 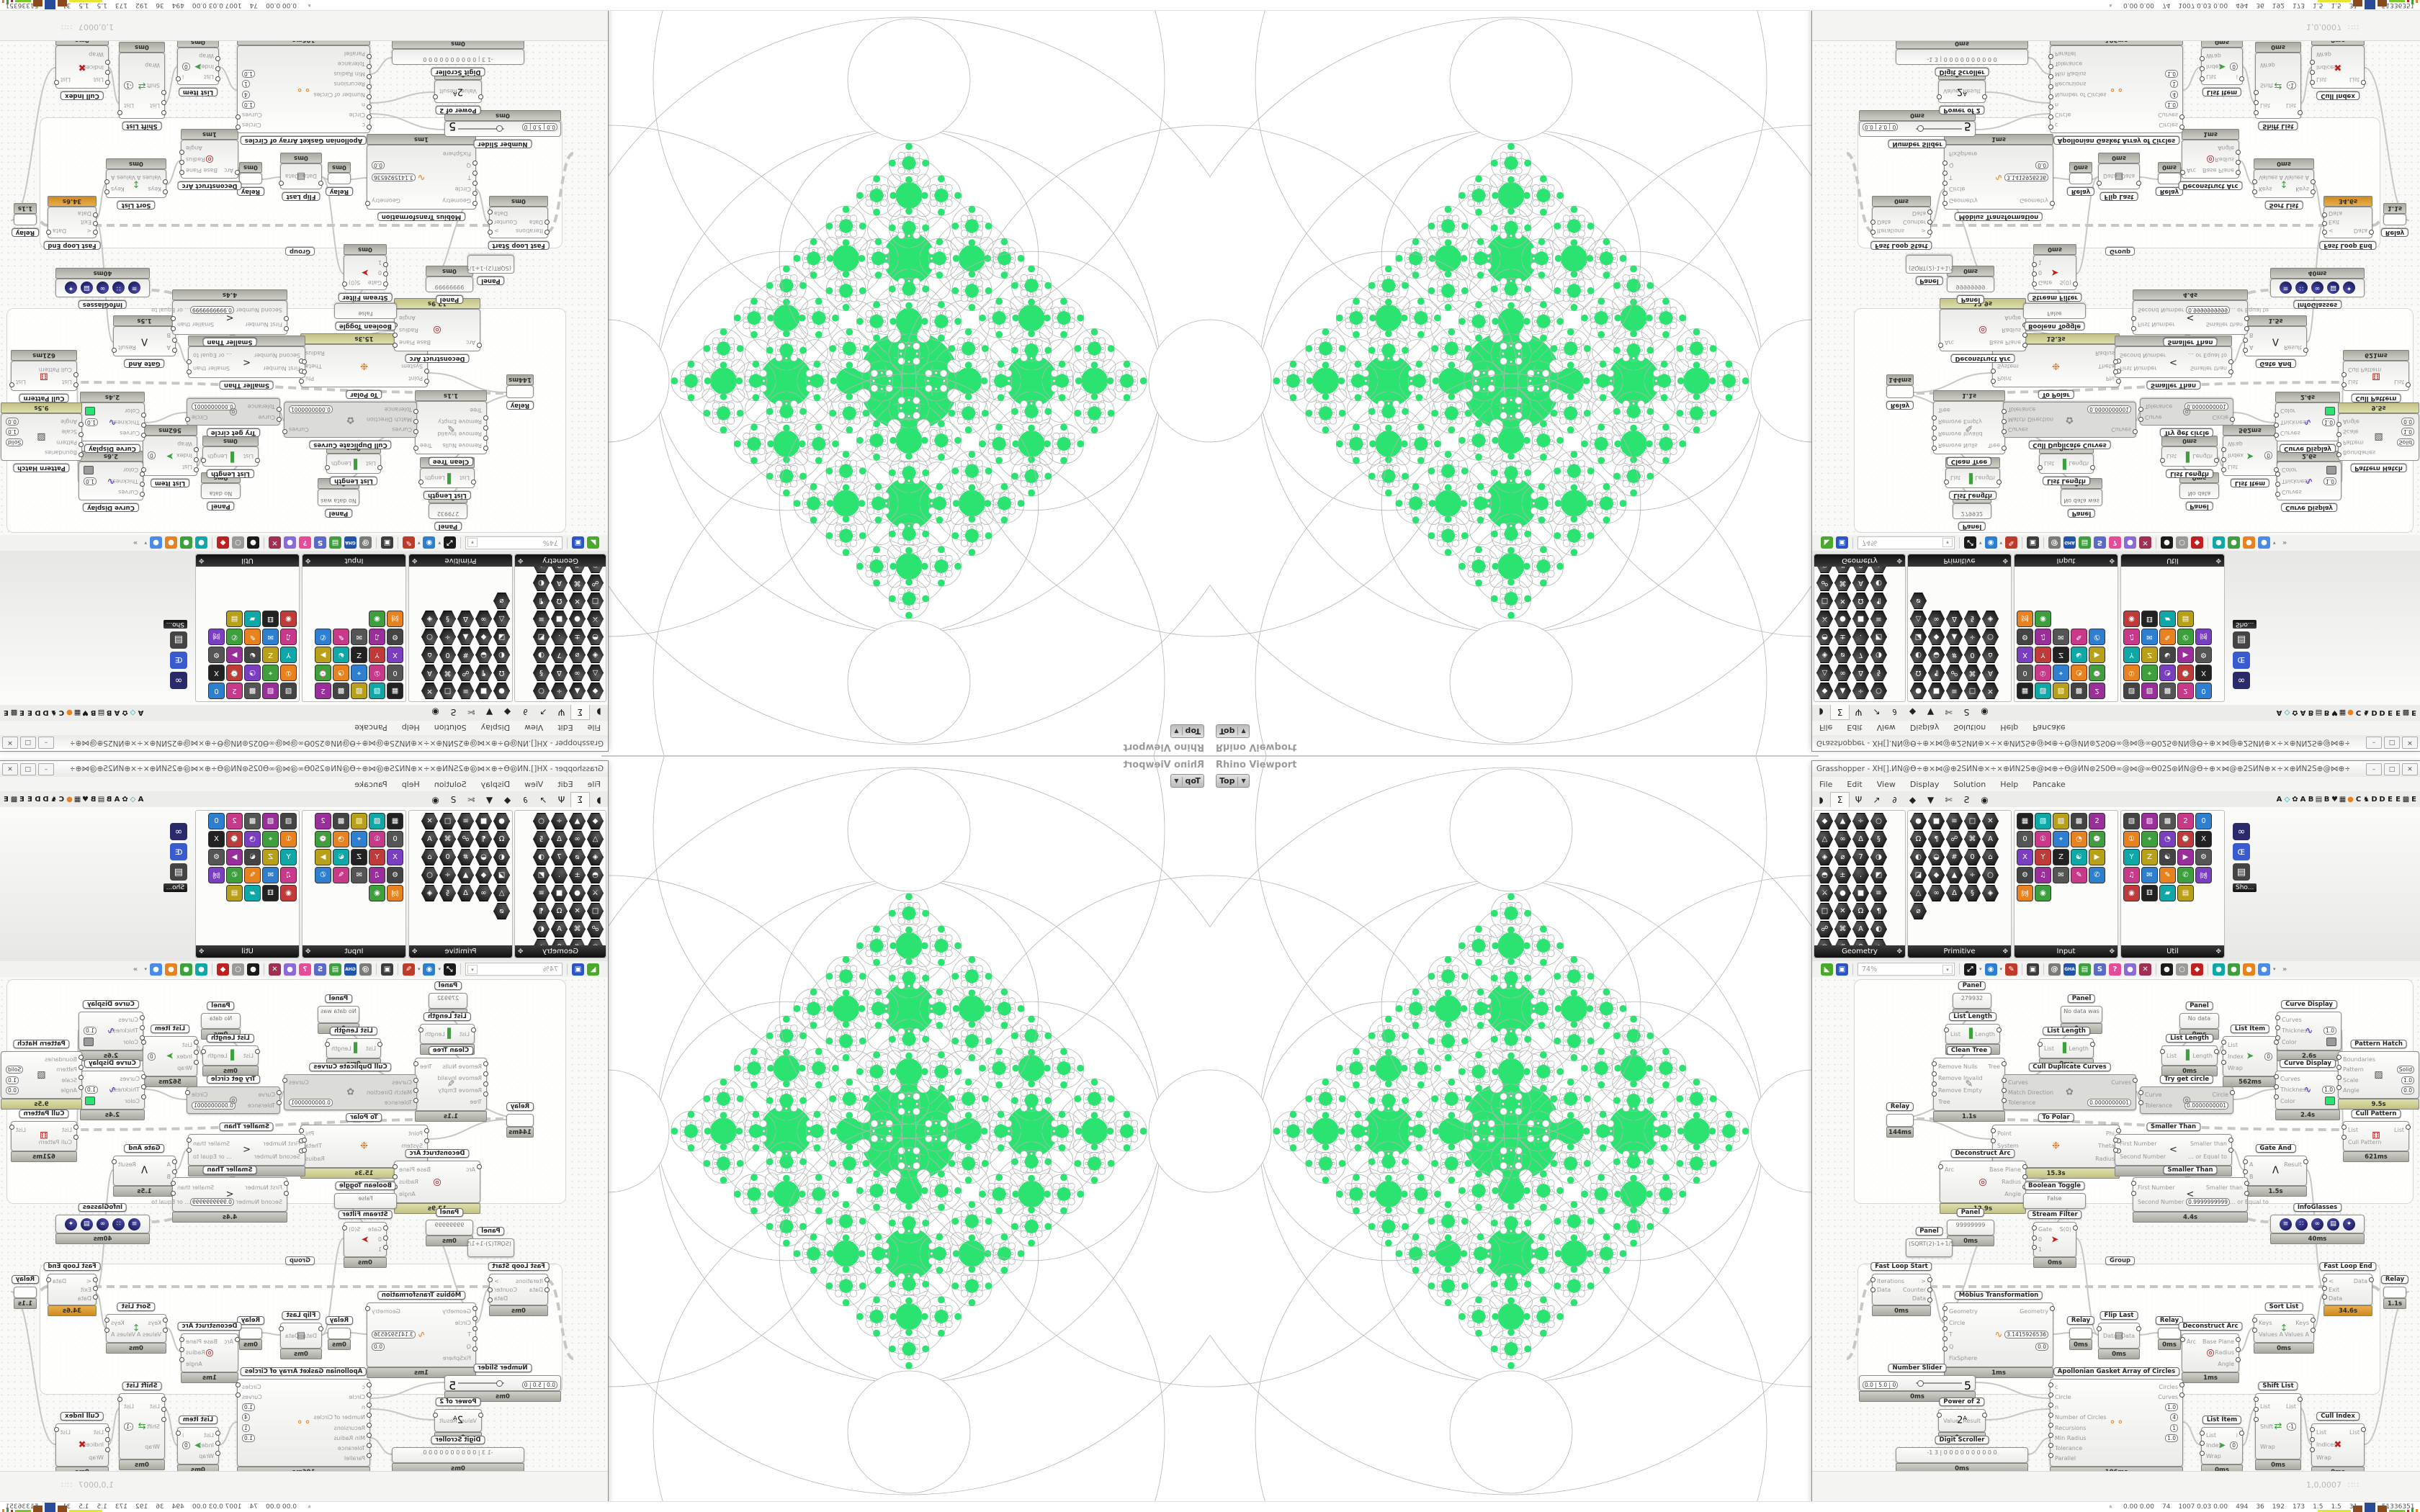 What do you see at coordinates (2203, 637) in the screenshot?
I see `component-icon: ㈝` at bounding box center [2203, 637].